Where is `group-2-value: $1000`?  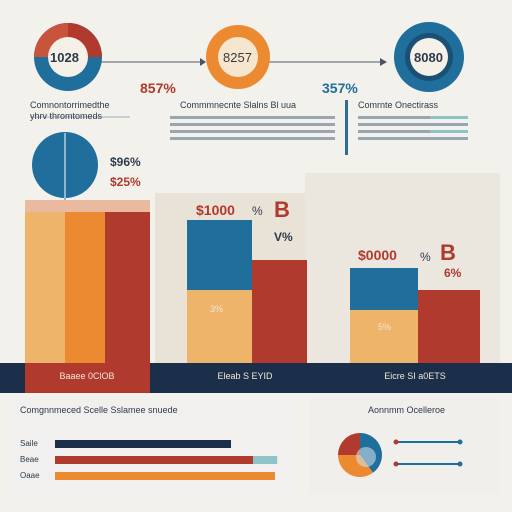
group-2-value: $1000 is located at coordinates (215, 210).